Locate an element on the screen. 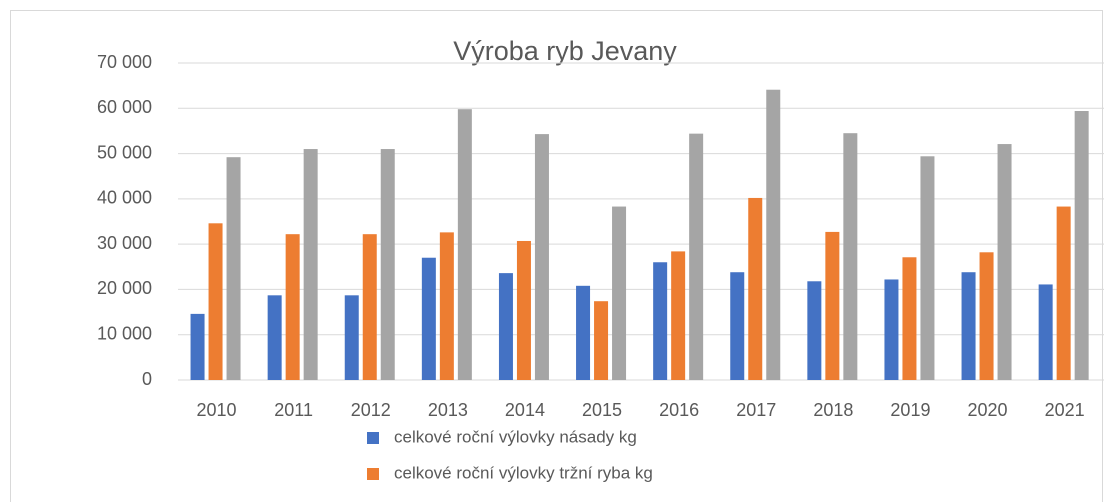 The width and height of the screenshot is (1104, 502). y-tick-label: 0 is located at coordinates (147, 379).